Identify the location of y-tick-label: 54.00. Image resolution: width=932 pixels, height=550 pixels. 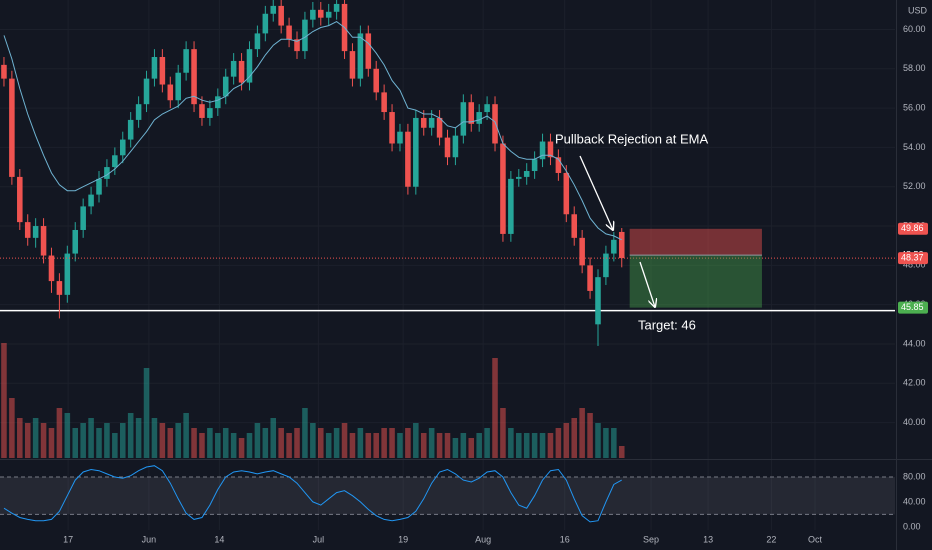
(914, 147).